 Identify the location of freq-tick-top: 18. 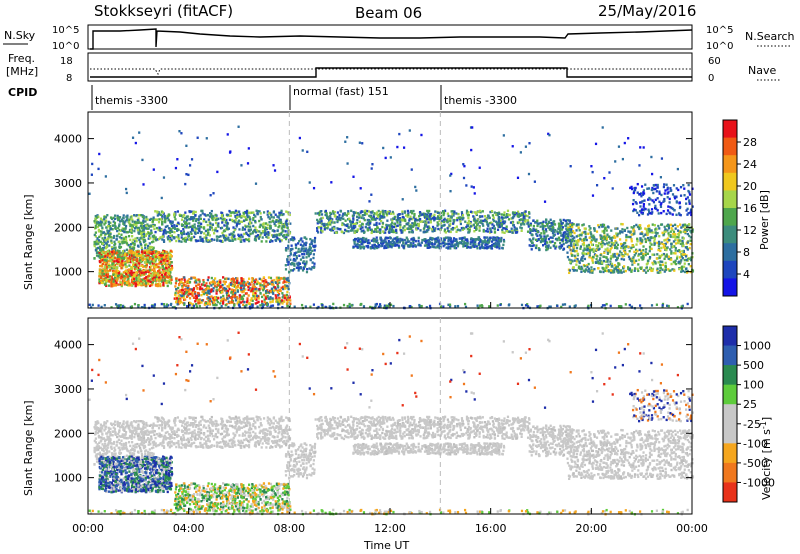
(66, 61).